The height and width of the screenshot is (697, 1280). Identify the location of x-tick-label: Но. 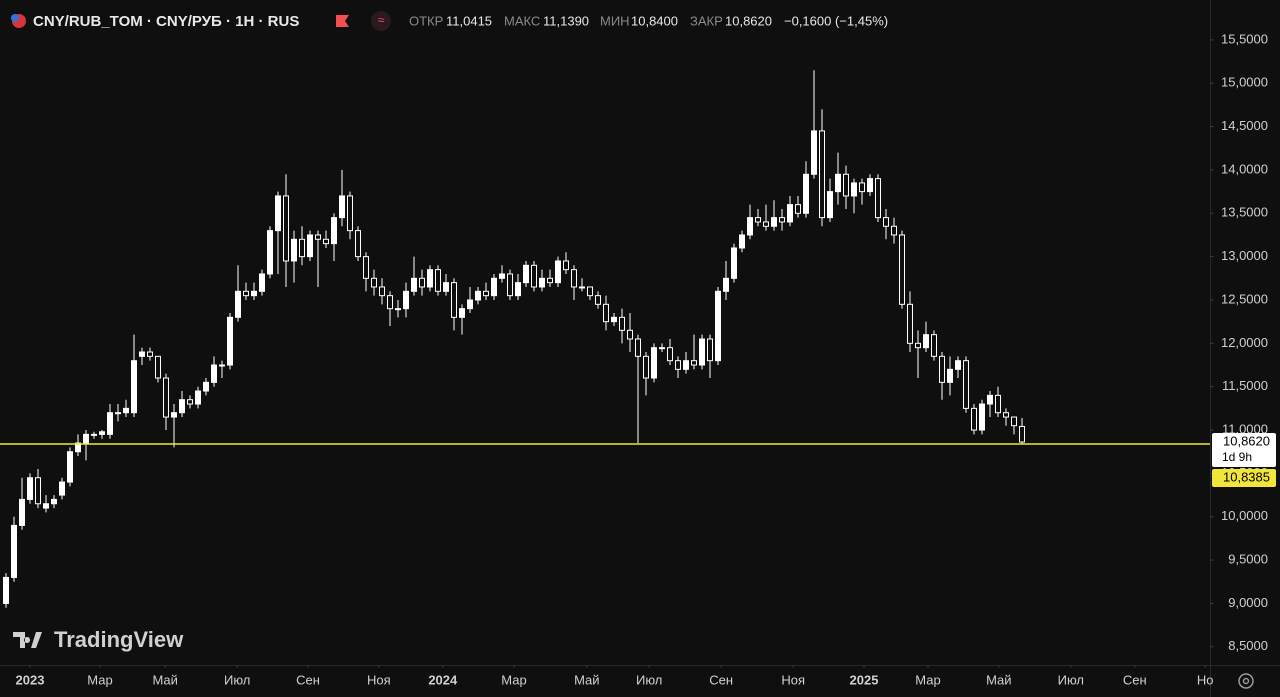
(1205, 679).